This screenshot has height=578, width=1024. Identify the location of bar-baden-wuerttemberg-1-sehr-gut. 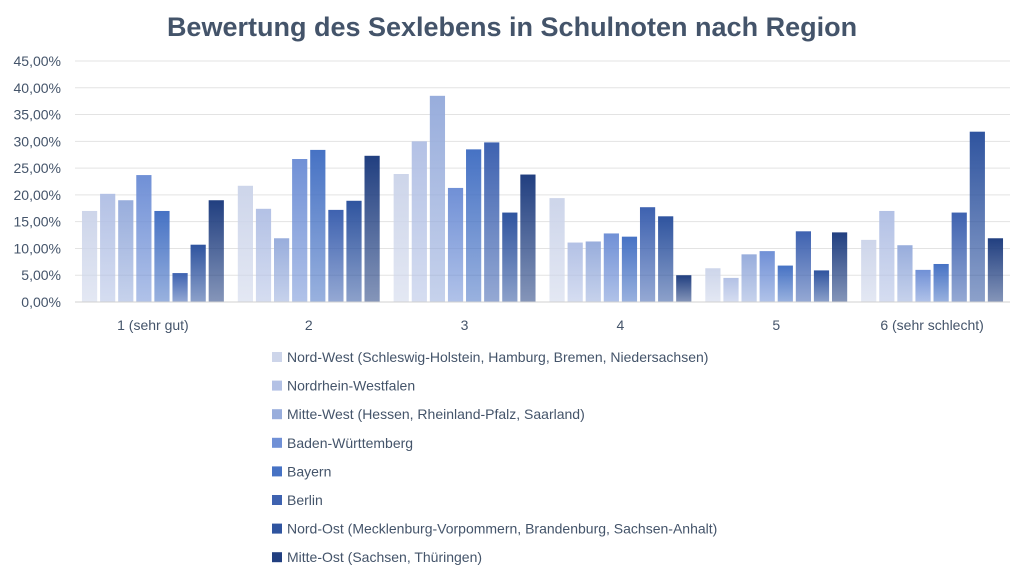
(144, 238).